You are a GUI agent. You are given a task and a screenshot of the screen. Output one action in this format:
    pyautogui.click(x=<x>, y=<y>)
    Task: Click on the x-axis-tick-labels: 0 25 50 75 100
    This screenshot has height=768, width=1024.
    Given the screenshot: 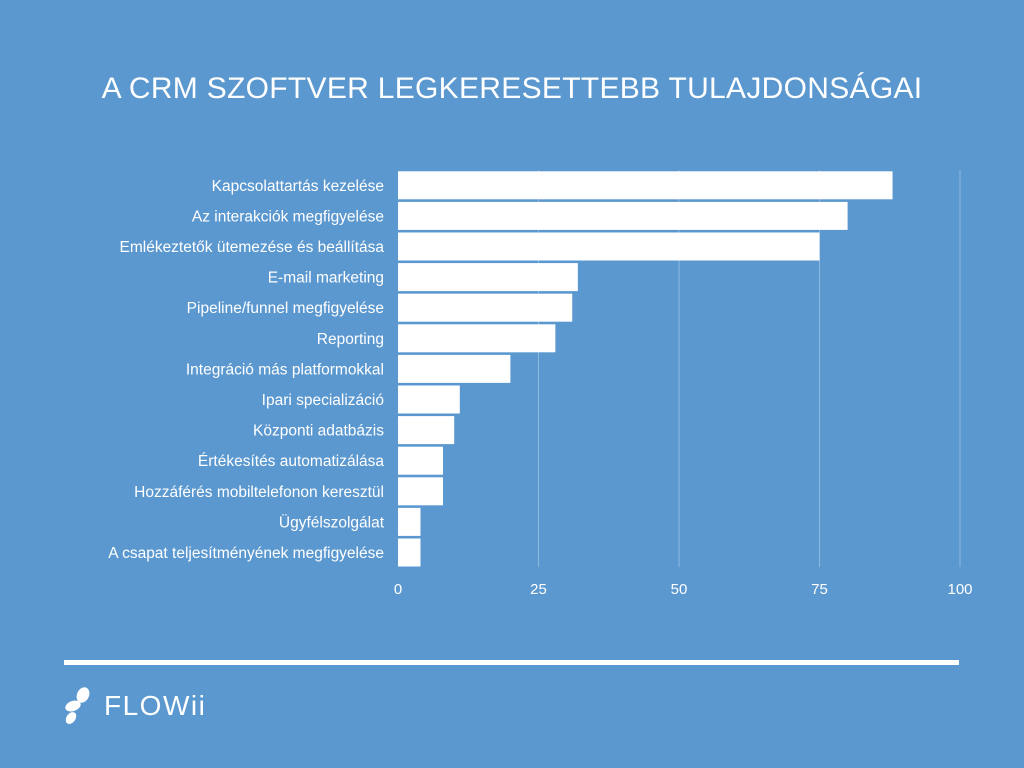 What is the action you would take?
    pyautogui.click(x=683, y=589)
    